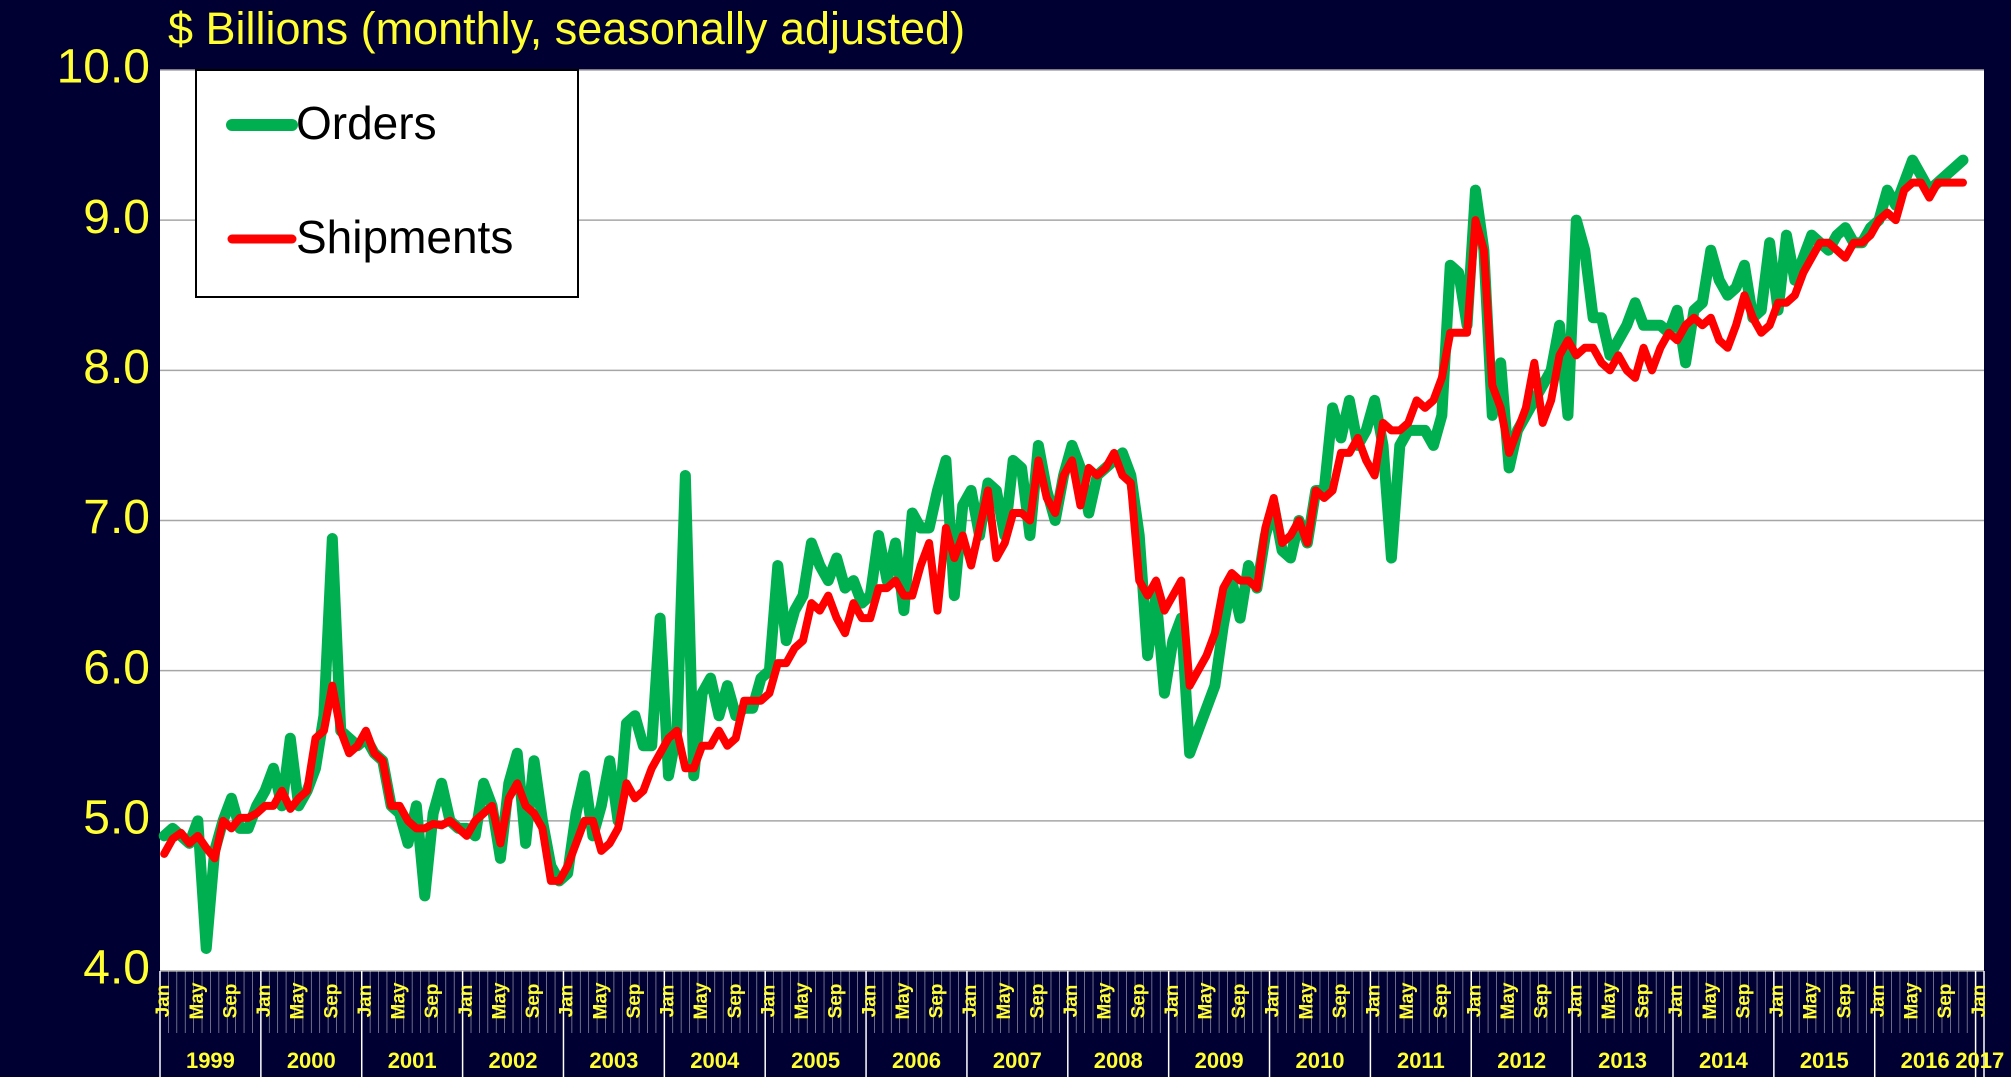  What do you see at coordinates (1319, 1060) in the screenshot?
I see `year-label: 2010` at bounding box center [1319, 1060].